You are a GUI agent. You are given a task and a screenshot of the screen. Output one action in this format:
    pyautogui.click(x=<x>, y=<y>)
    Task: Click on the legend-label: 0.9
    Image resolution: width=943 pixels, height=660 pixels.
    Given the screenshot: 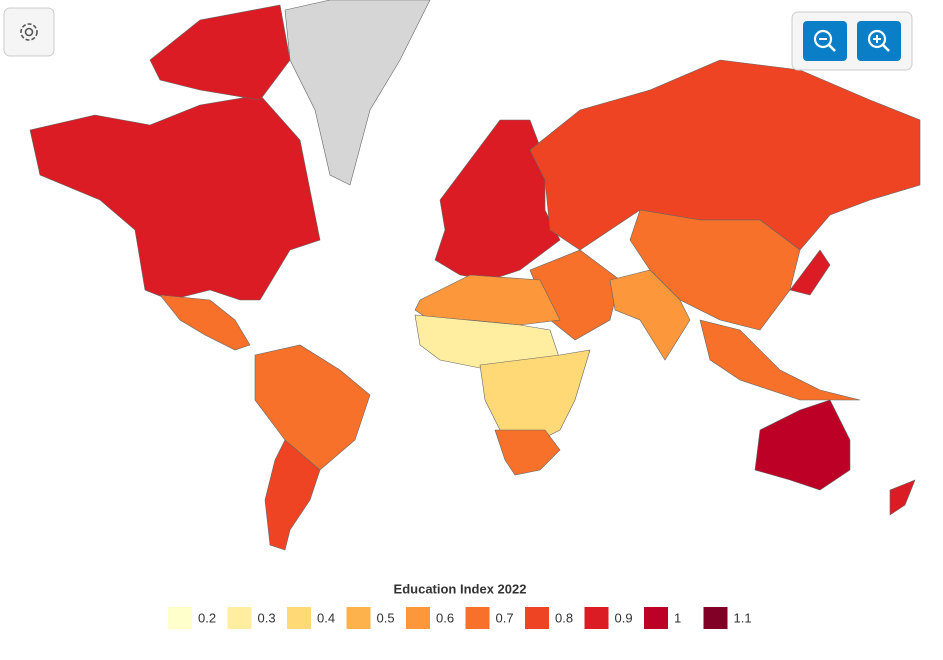 What is the action you would take?
    pyautogui.click(x=624, y=617)
    